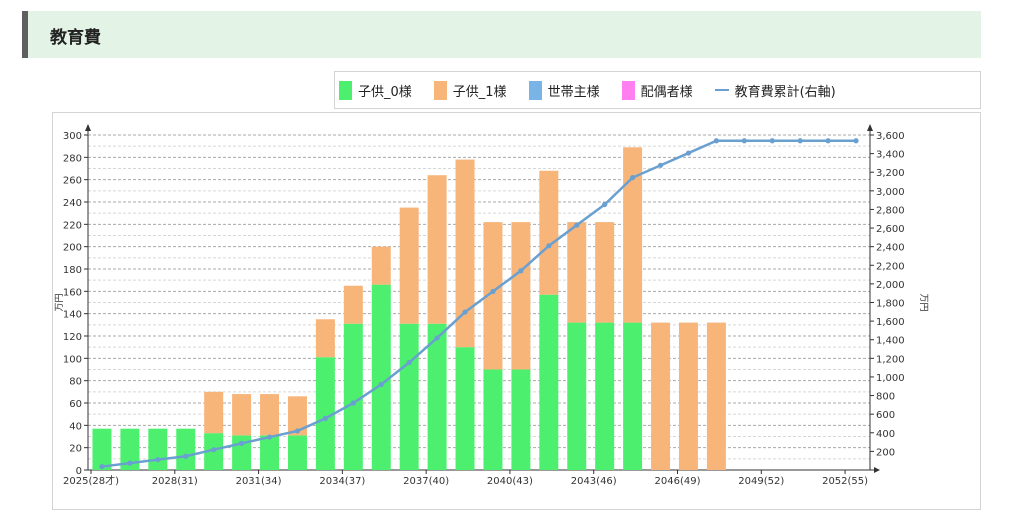 Image resolution: width=1024 pixels, height=522 pixels. What do you see at coordinates (890, 285) in the screenshot?
I see `y-tick-label-right: 2,000` at bounding box center [890, 285].